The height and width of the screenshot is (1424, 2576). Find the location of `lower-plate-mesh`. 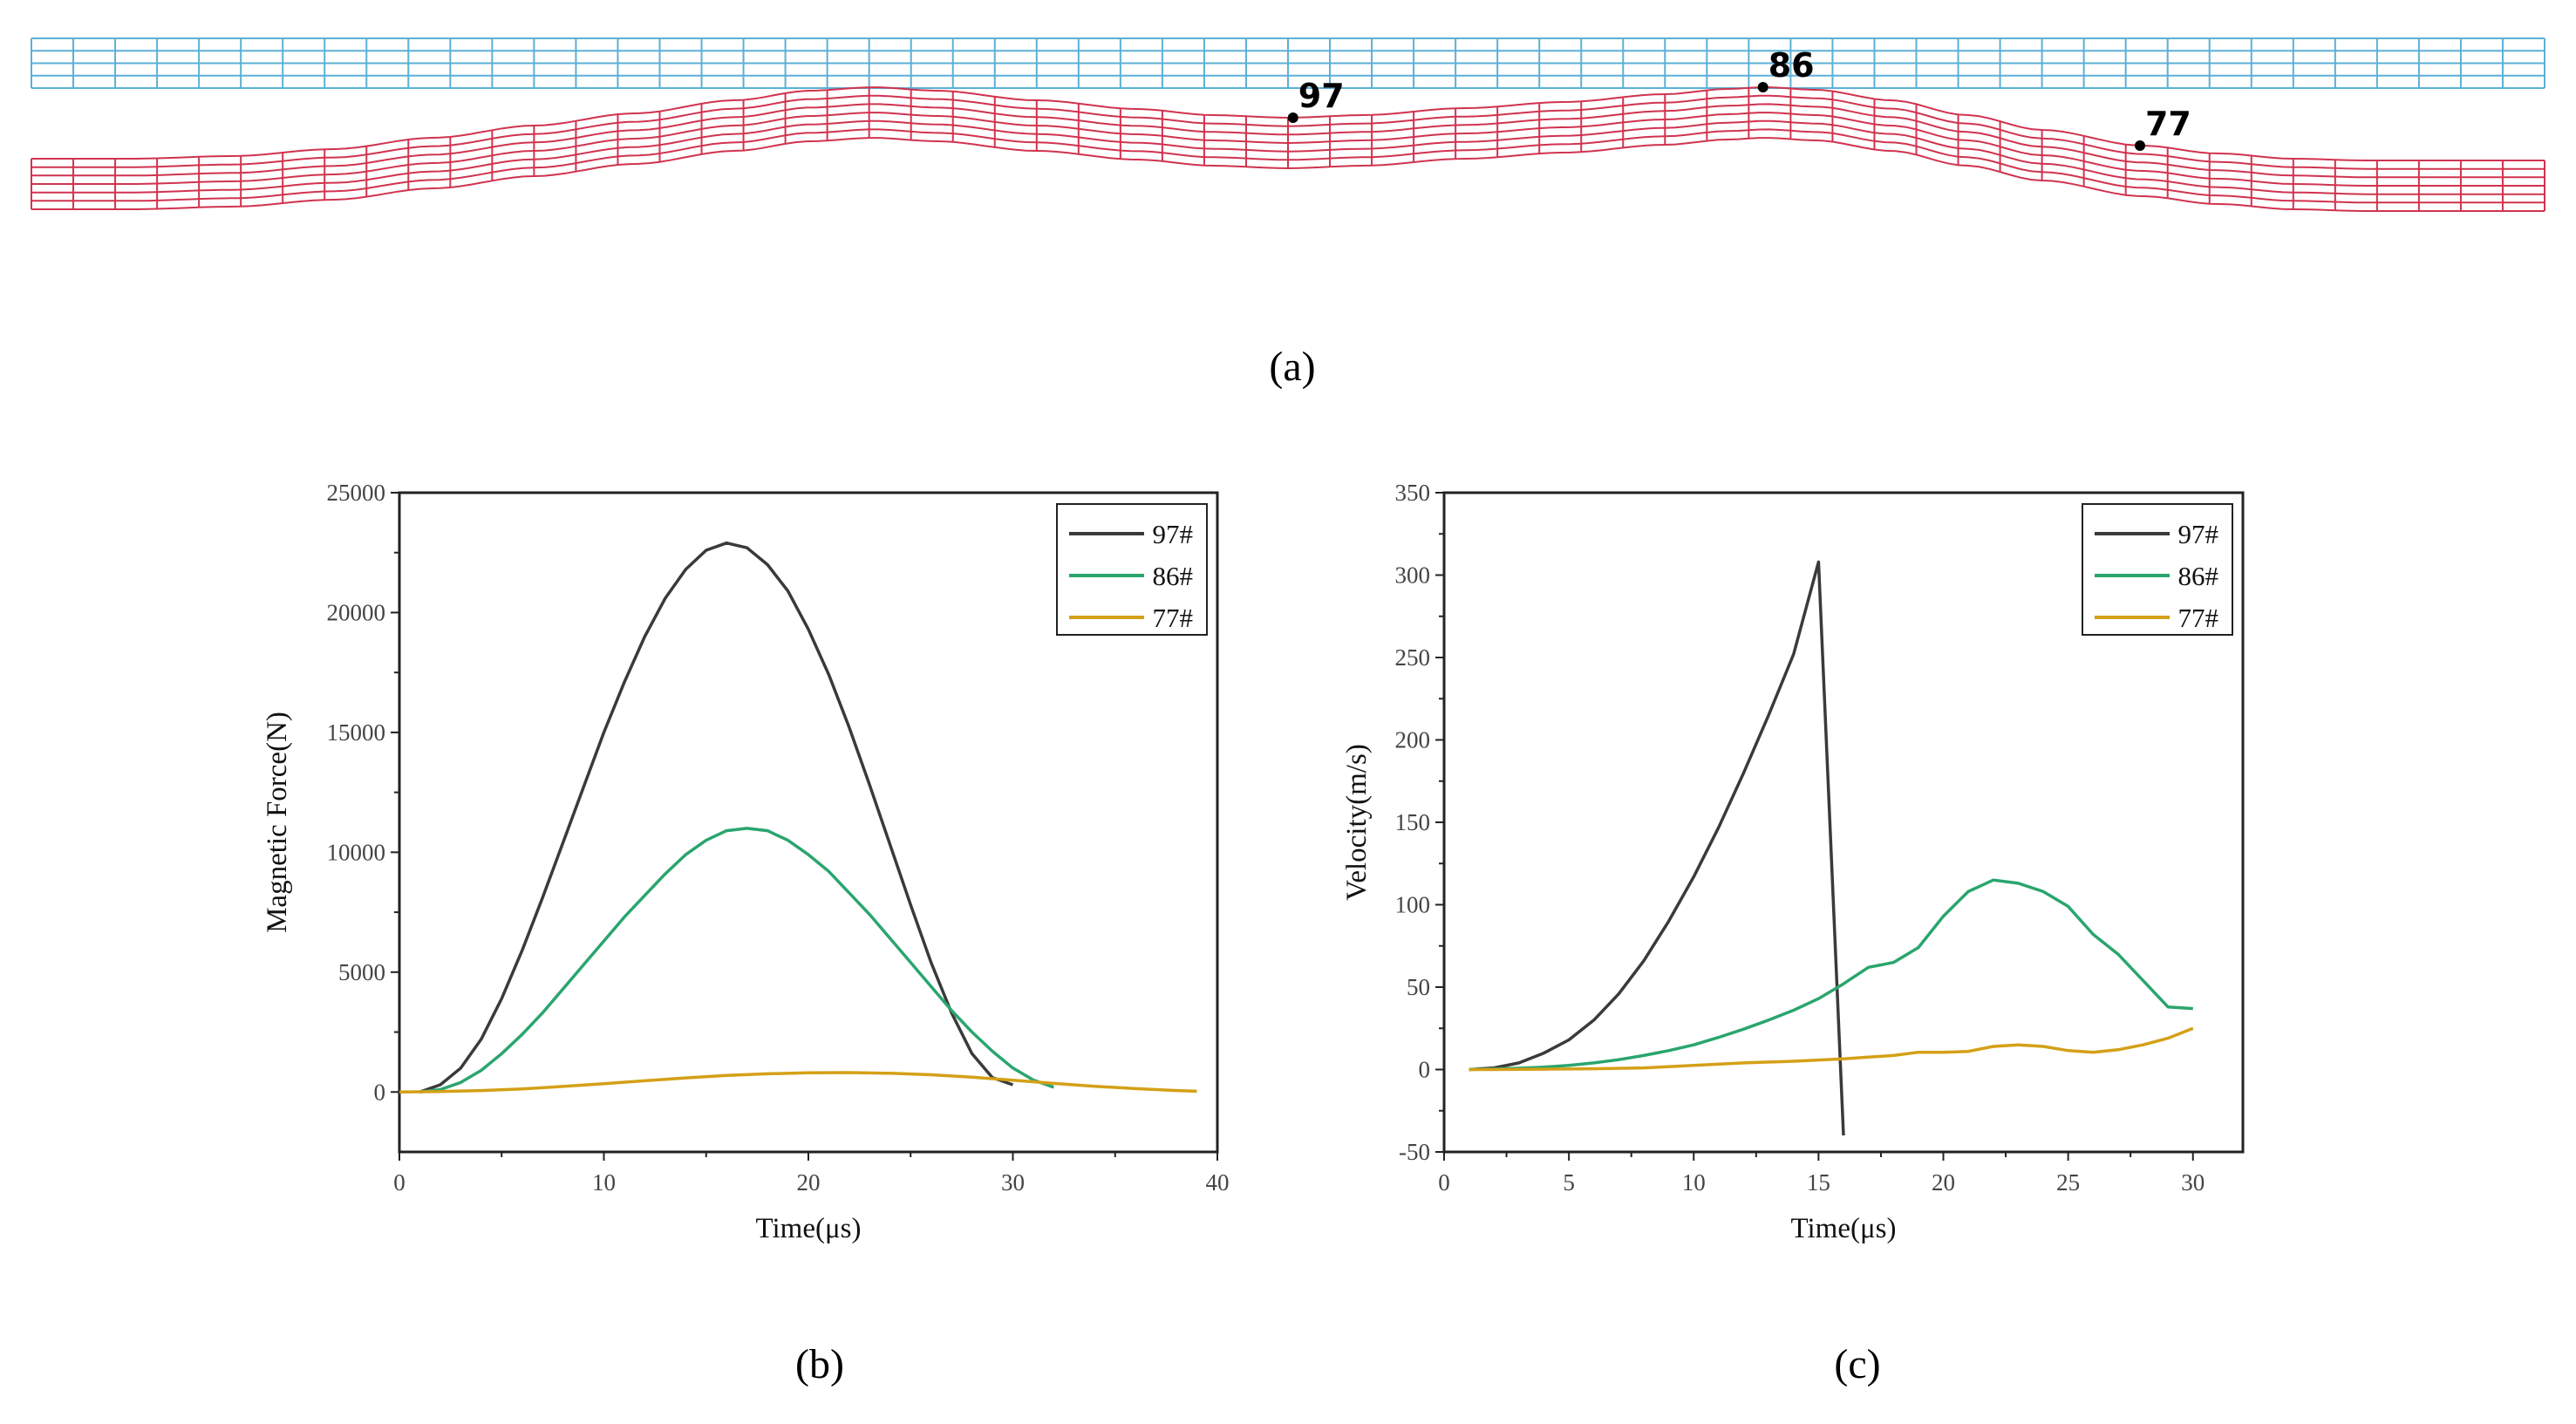

lower-plate-mesh is located at coordinates (1288, 149).